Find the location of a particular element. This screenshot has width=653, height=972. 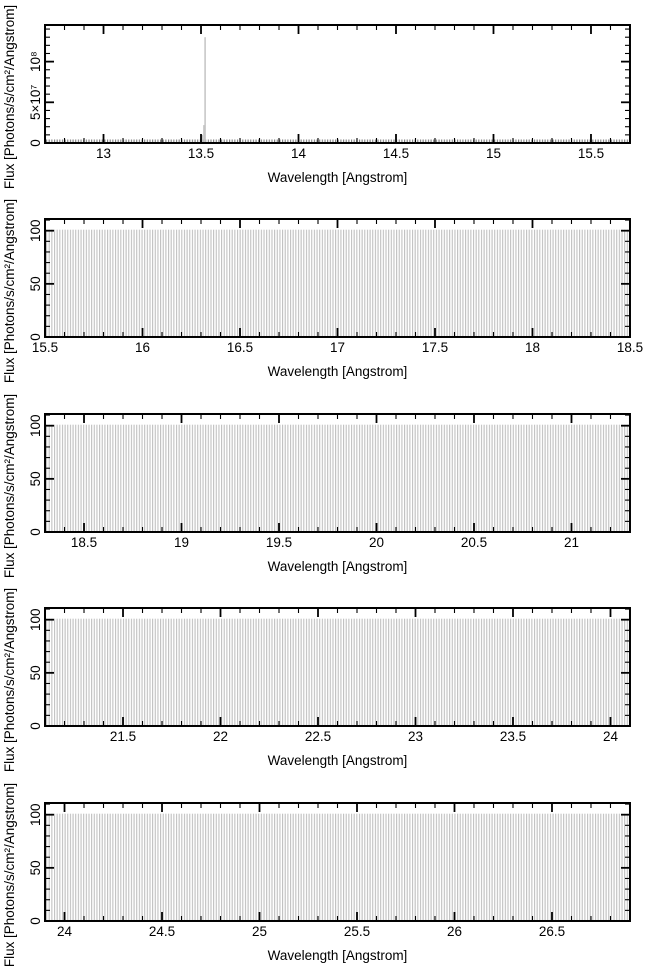

x-tick-label: 13 is located at coordinates (103, 153).